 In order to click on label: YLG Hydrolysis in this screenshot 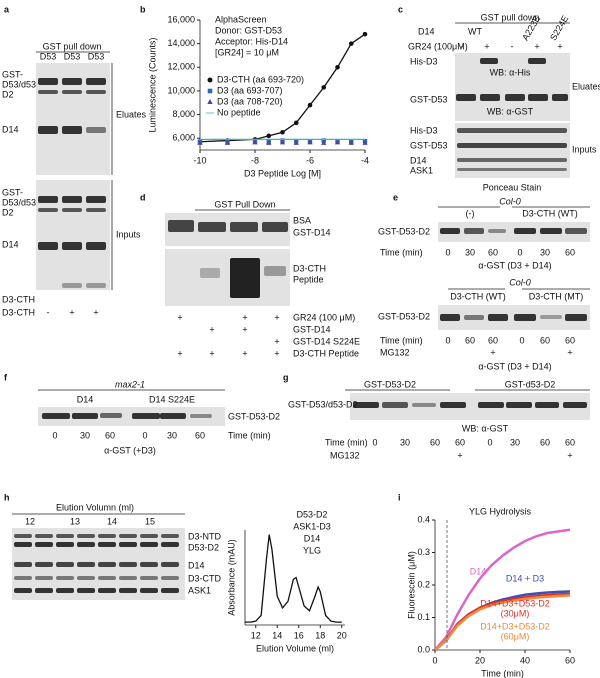, I will do `click(500, 511)`.